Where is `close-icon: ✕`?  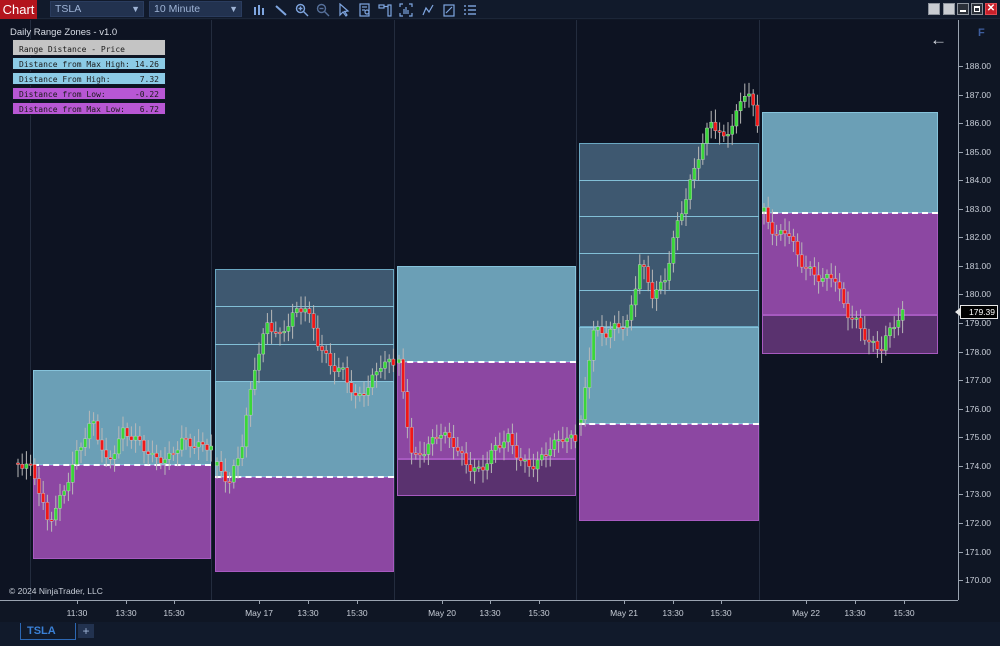 close-icon: ✕ is located at coordinates (991, 8).